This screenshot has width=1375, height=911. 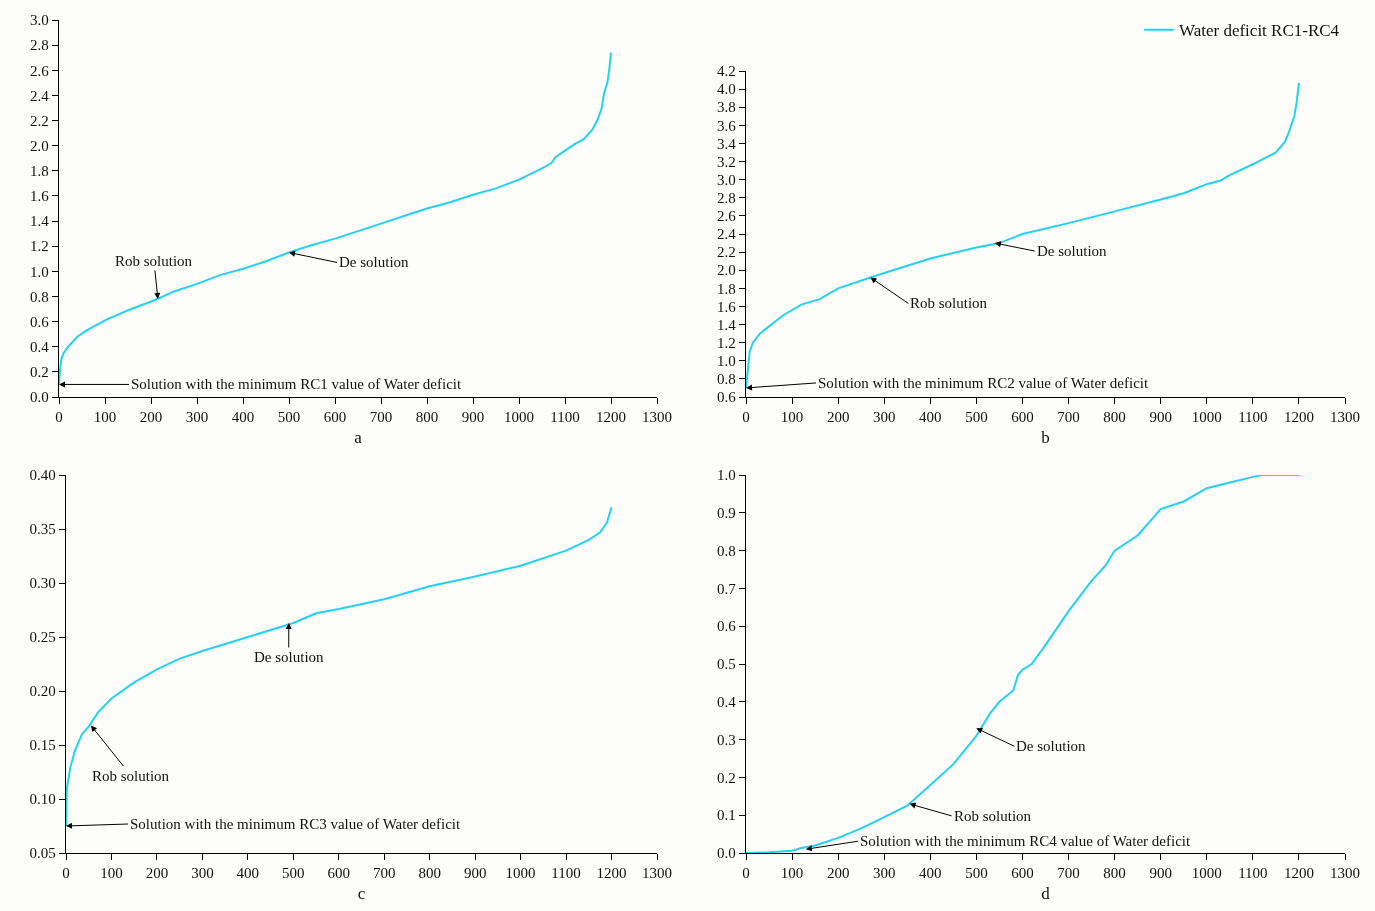 What do you see at coordinates (42, 583) in the screenshot?
I see `y-tick-label: 0.30` at bounding box center [42, 583].